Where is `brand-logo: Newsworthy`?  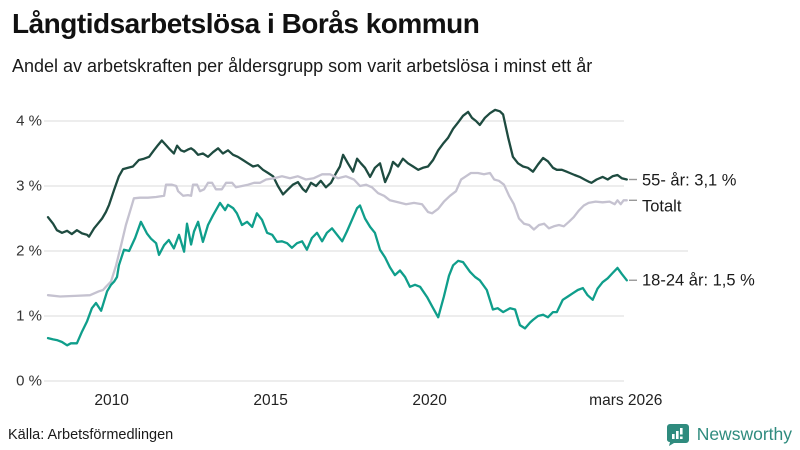
brand-logo: Newsworthy is located at coordinates (729, 434).